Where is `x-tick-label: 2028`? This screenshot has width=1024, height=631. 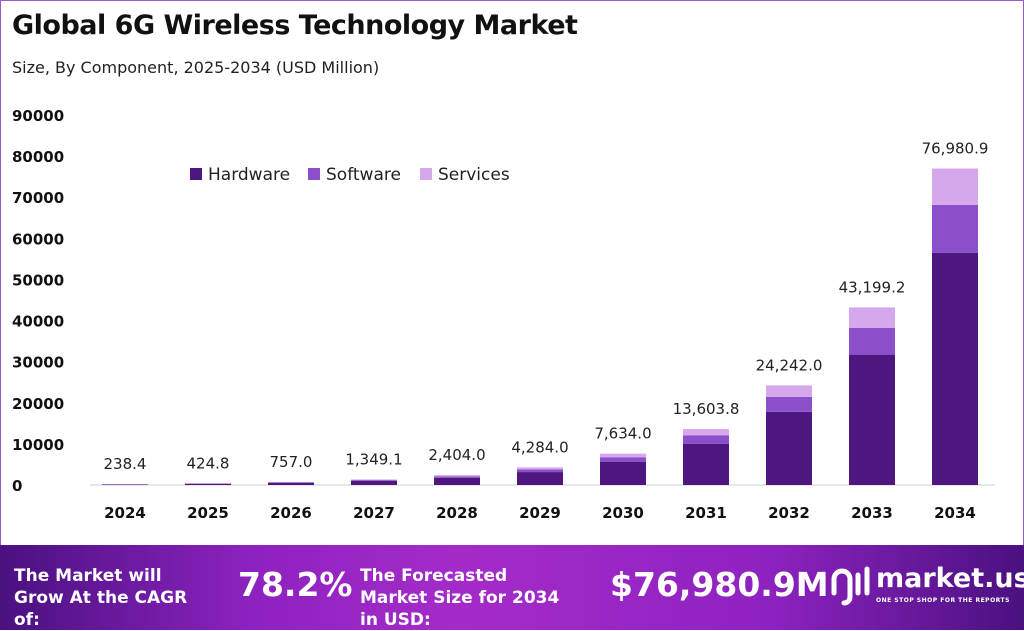
x-tick-label: 2028 is located at coordinates (457, 513).